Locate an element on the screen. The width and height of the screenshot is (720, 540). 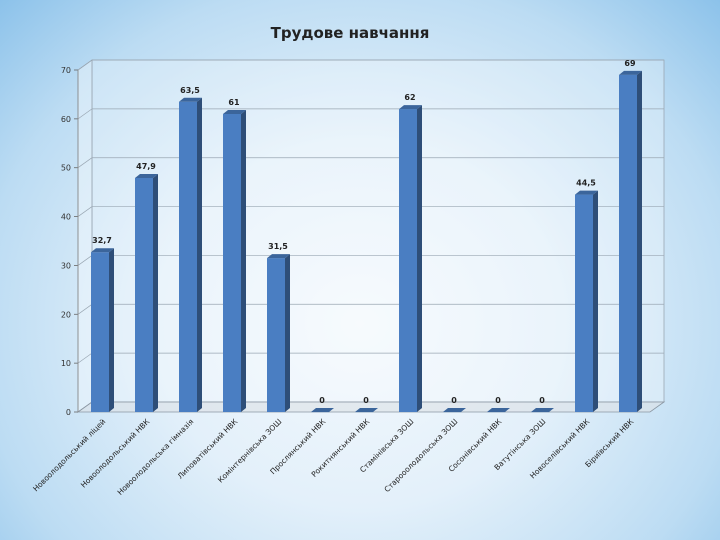
x-tick-label: Новоолодольська гімназія is located at coordinates (156, 457).